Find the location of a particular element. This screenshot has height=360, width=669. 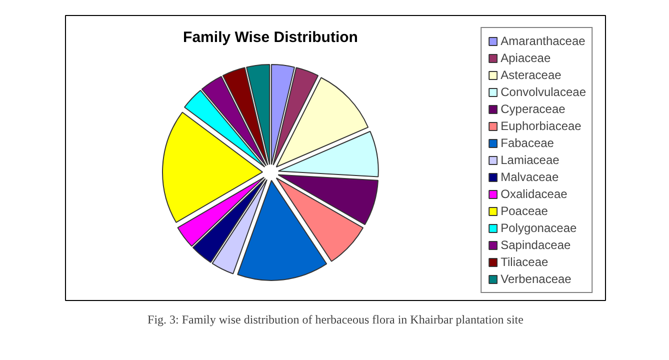

legend-label: Tiliaceae is located at coordinates (524, 262).